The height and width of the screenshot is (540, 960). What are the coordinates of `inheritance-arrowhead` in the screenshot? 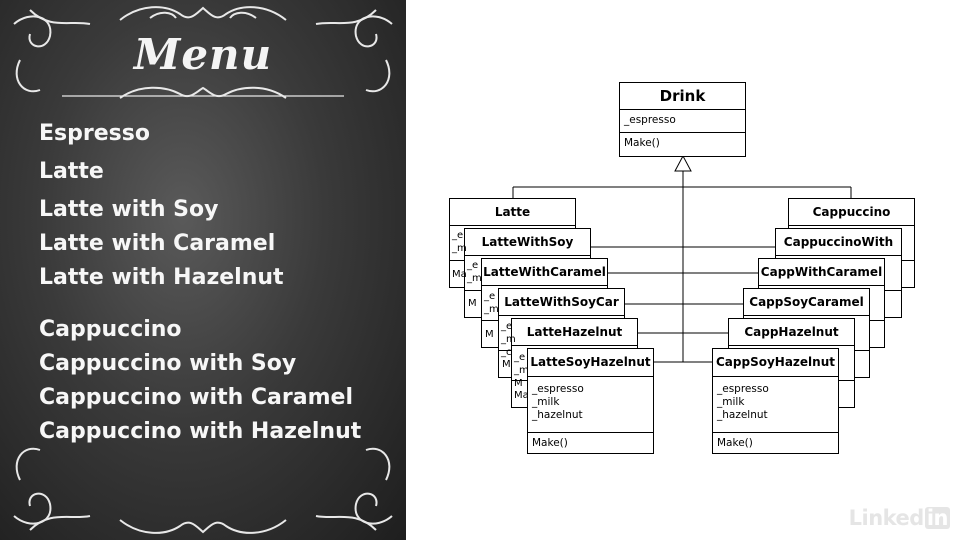 It's located at (683, 163).